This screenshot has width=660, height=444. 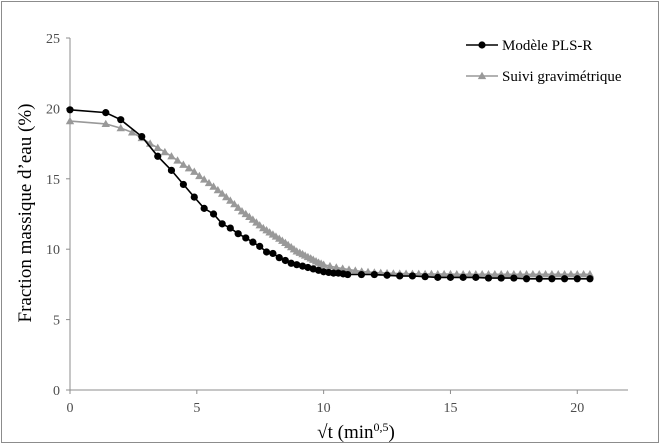 I want to click on x-axis-label-exponent: 0,5, so click(x=381, y=427).